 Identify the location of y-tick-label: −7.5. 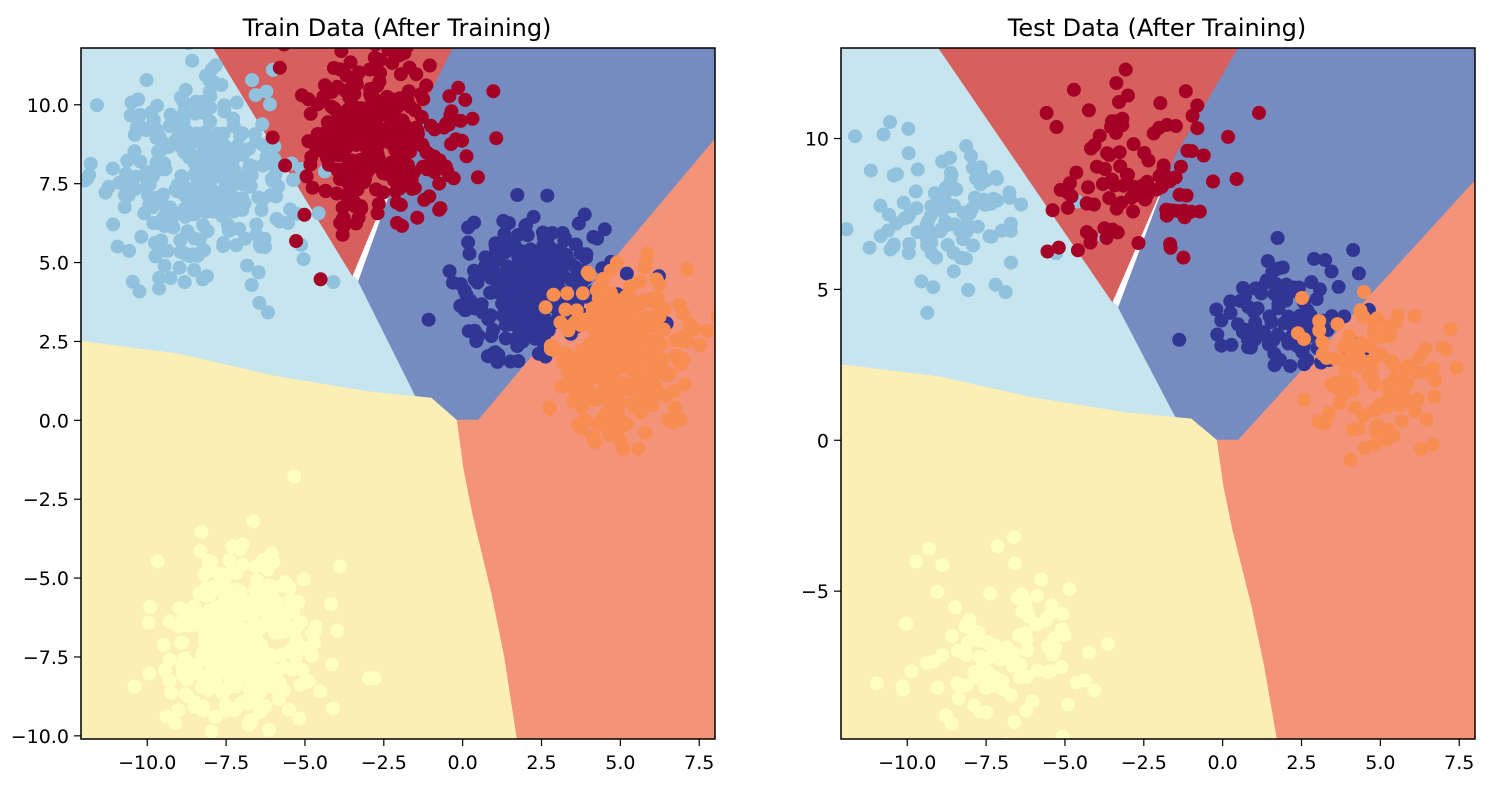
(46, 658).